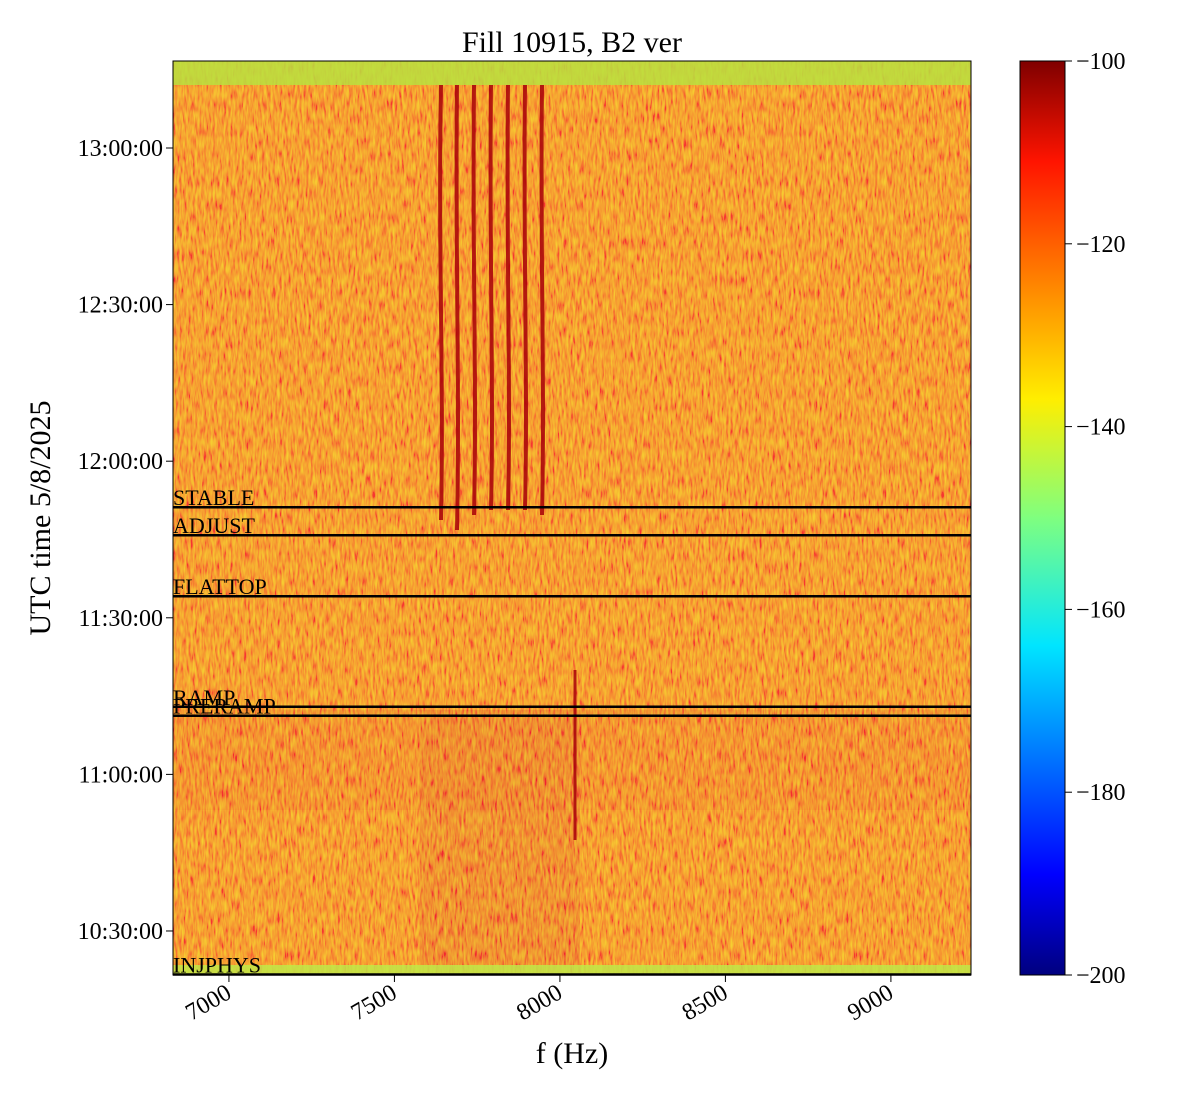  Describe the element at coordinates (208, 1003) in the screenshot. I see `x-tick-label: 7000` at that location.